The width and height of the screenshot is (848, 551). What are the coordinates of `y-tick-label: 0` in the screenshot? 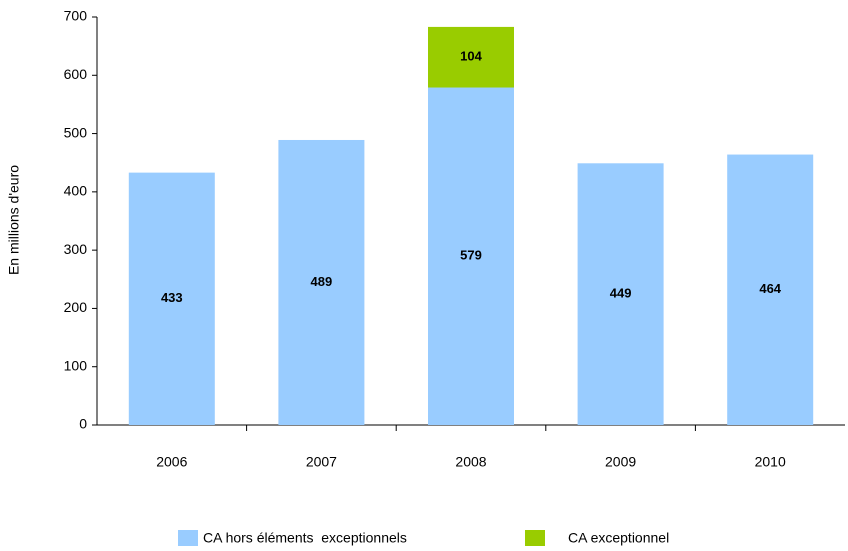 It's located at (83, 424).